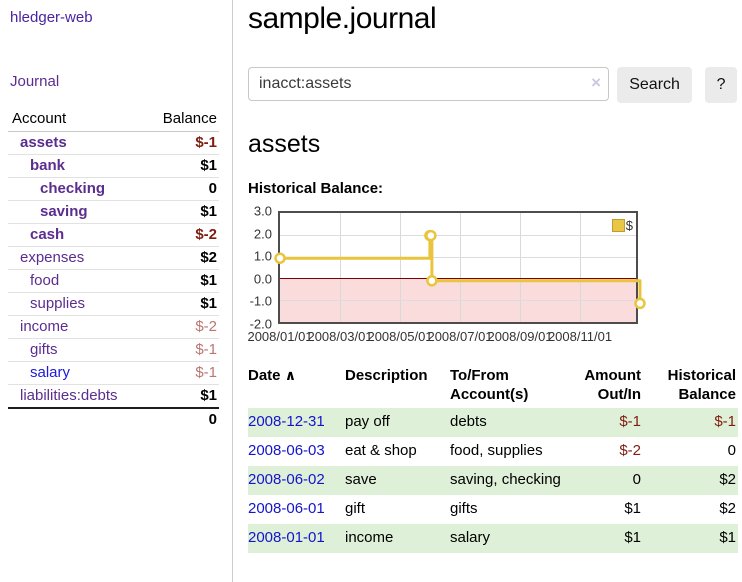 The width and height of the screenshot is (742, 582). I want to click on account-row-gifts: gifts $-1, so click(113, 350).